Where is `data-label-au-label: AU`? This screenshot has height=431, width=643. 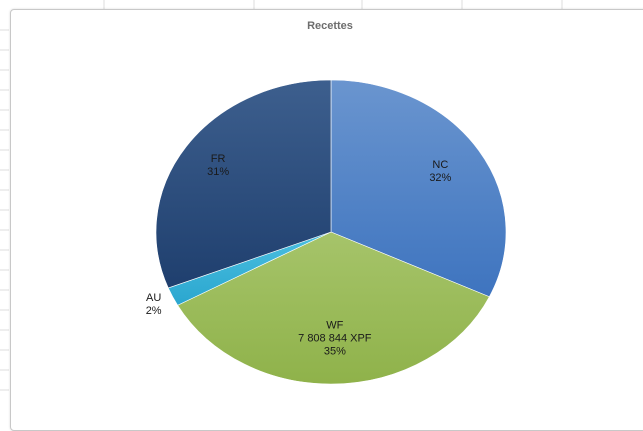 data-label-au-label: AU is located at coordinates (153, 298).